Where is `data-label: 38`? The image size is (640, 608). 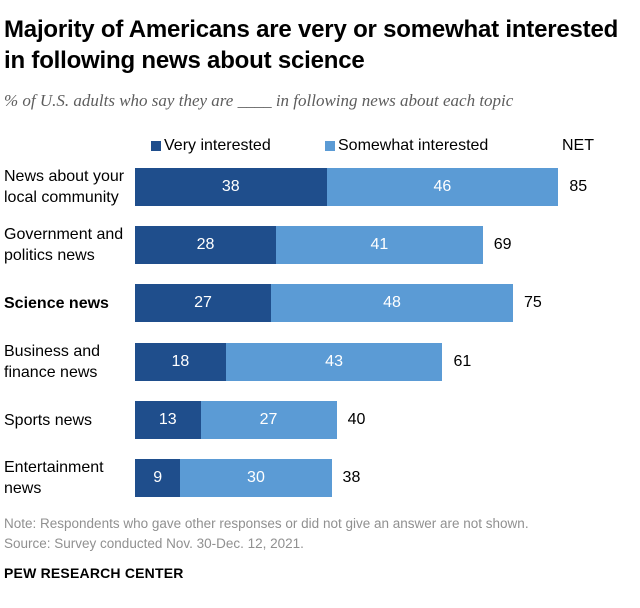 data-label: 38 is located at coordinates (230, 186).